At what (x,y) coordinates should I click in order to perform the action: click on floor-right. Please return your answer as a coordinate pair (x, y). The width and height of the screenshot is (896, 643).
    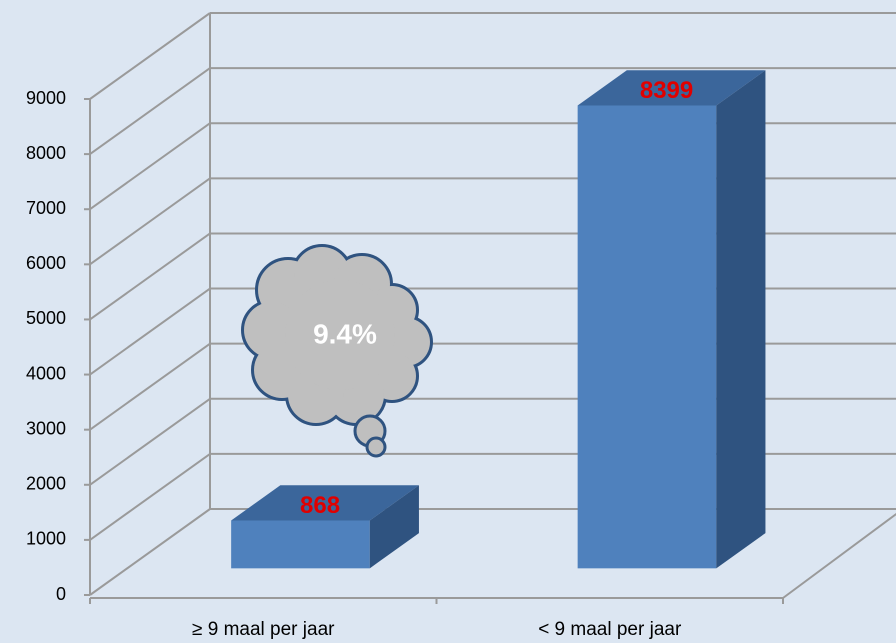
    Looking at the image, I should click on (839, 555).